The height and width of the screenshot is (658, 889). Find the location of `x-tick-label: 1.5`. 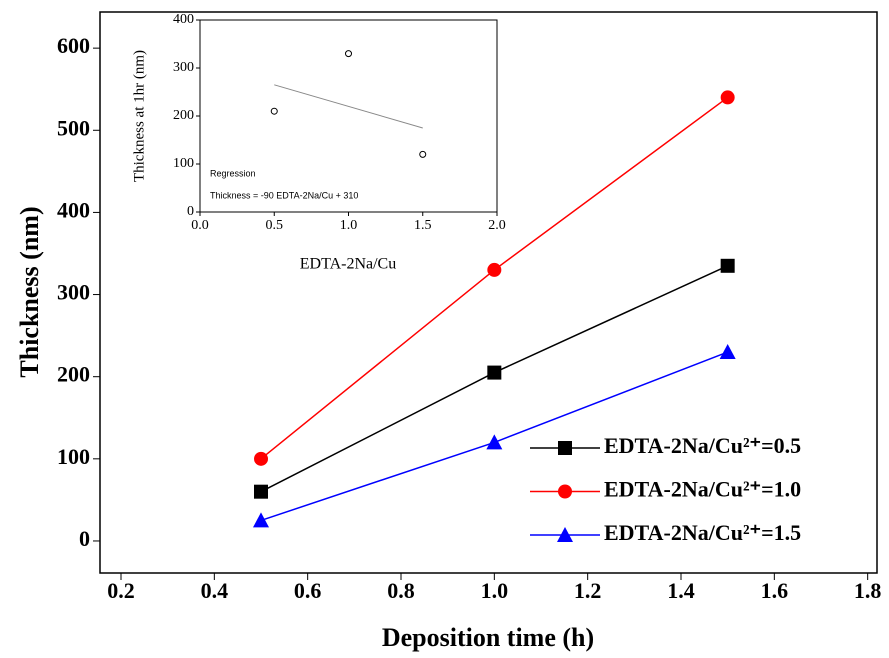

x-tick-label: 1.5 is located at coordinates (423, 225).